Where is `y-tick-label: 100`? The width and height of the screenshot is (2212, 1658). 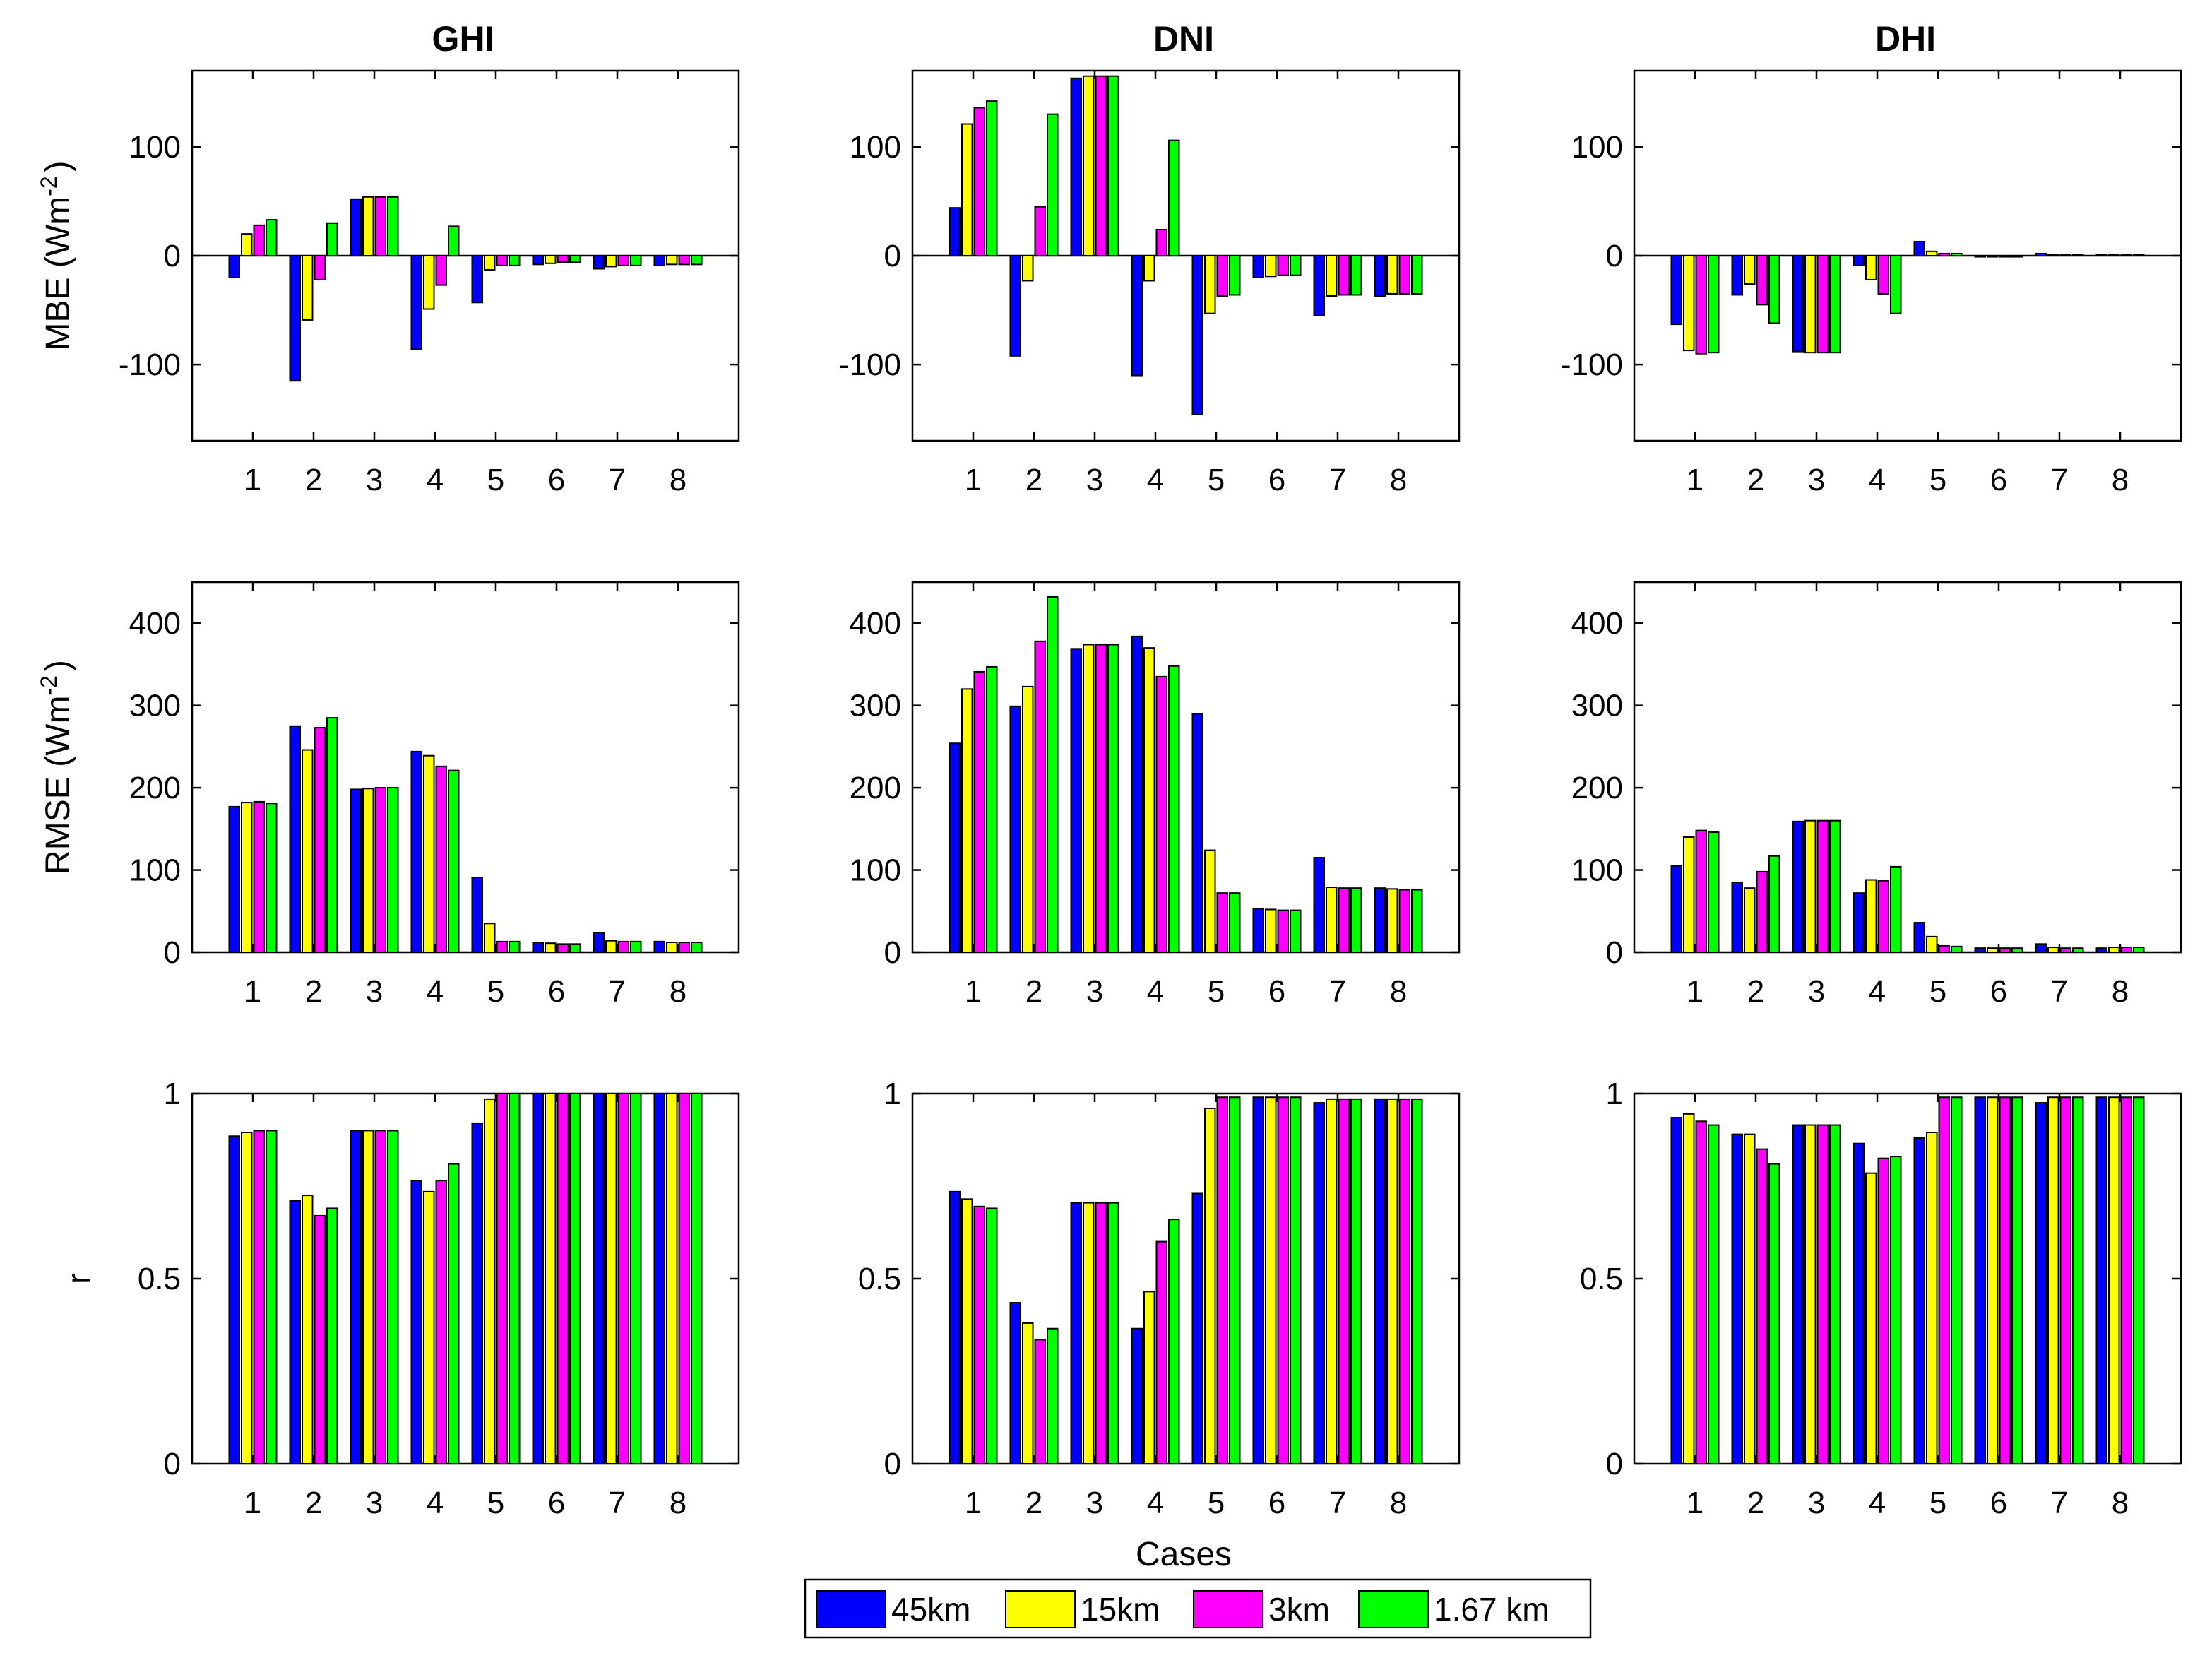 y-tick-label: 100 is located at coordinates (155, 147).